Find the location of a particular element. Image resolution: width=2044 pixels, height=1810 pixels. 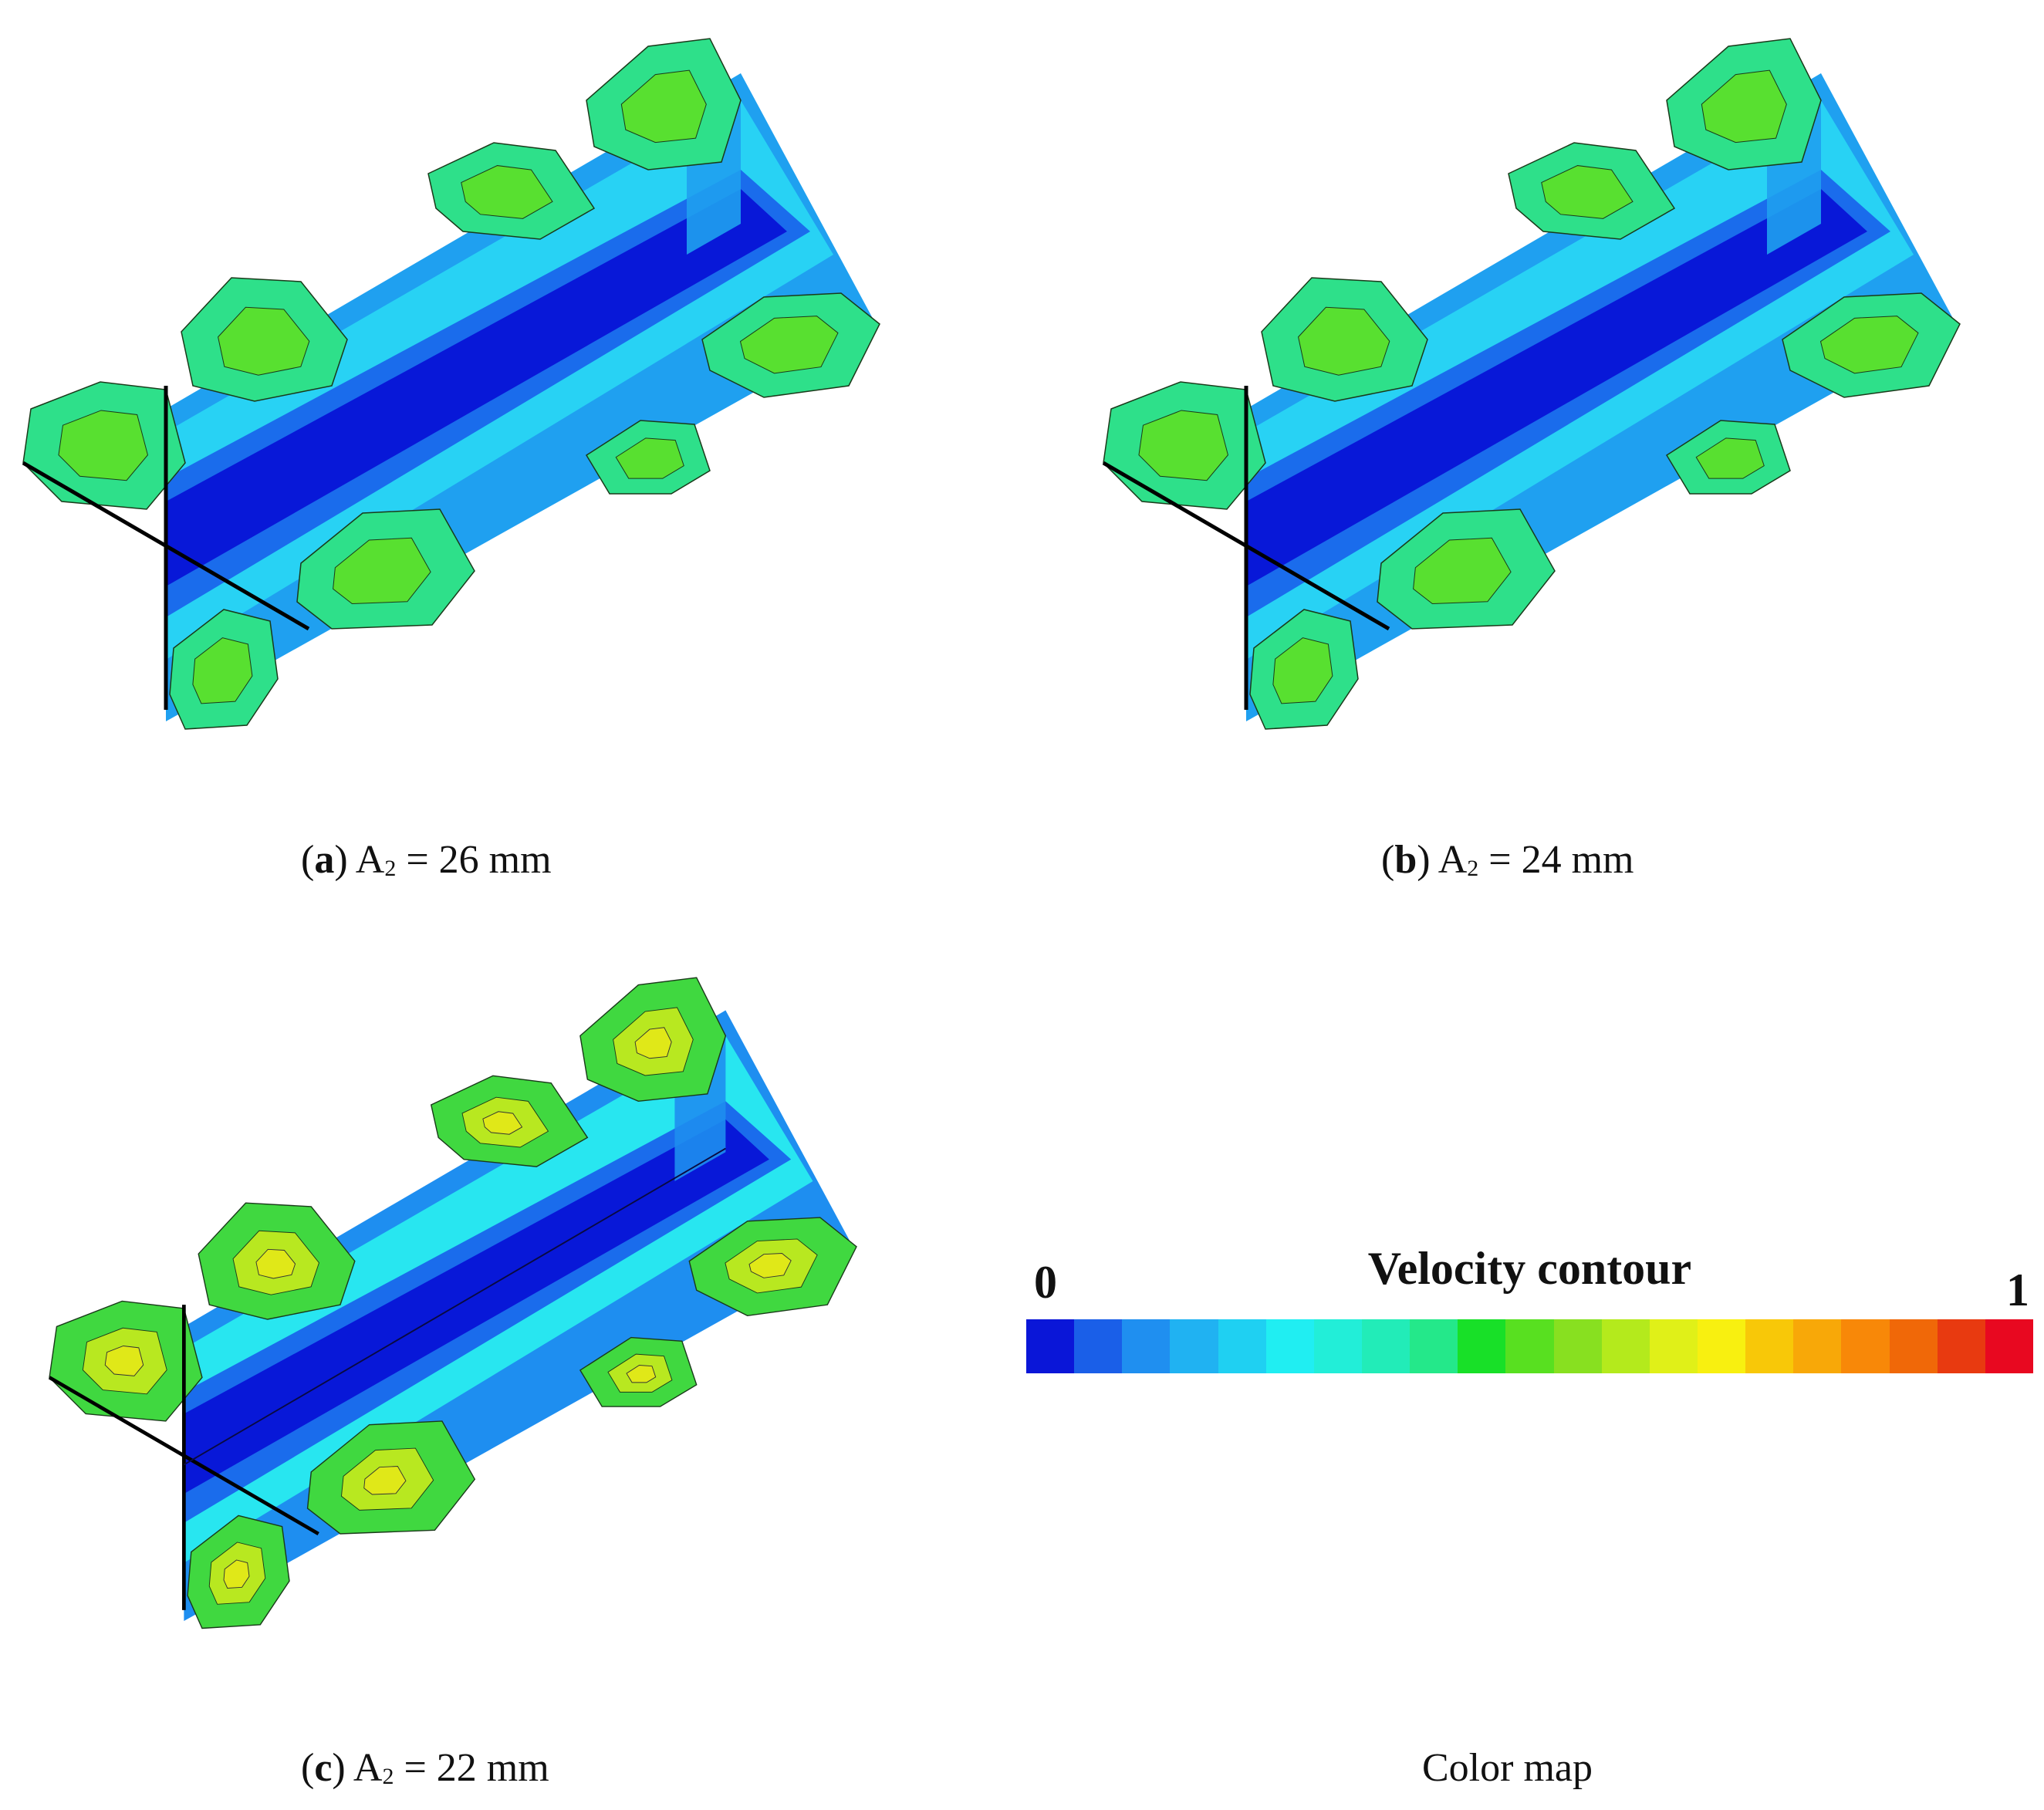

color-bar-min-label: 0 is located at coordinates (1045, 1283).